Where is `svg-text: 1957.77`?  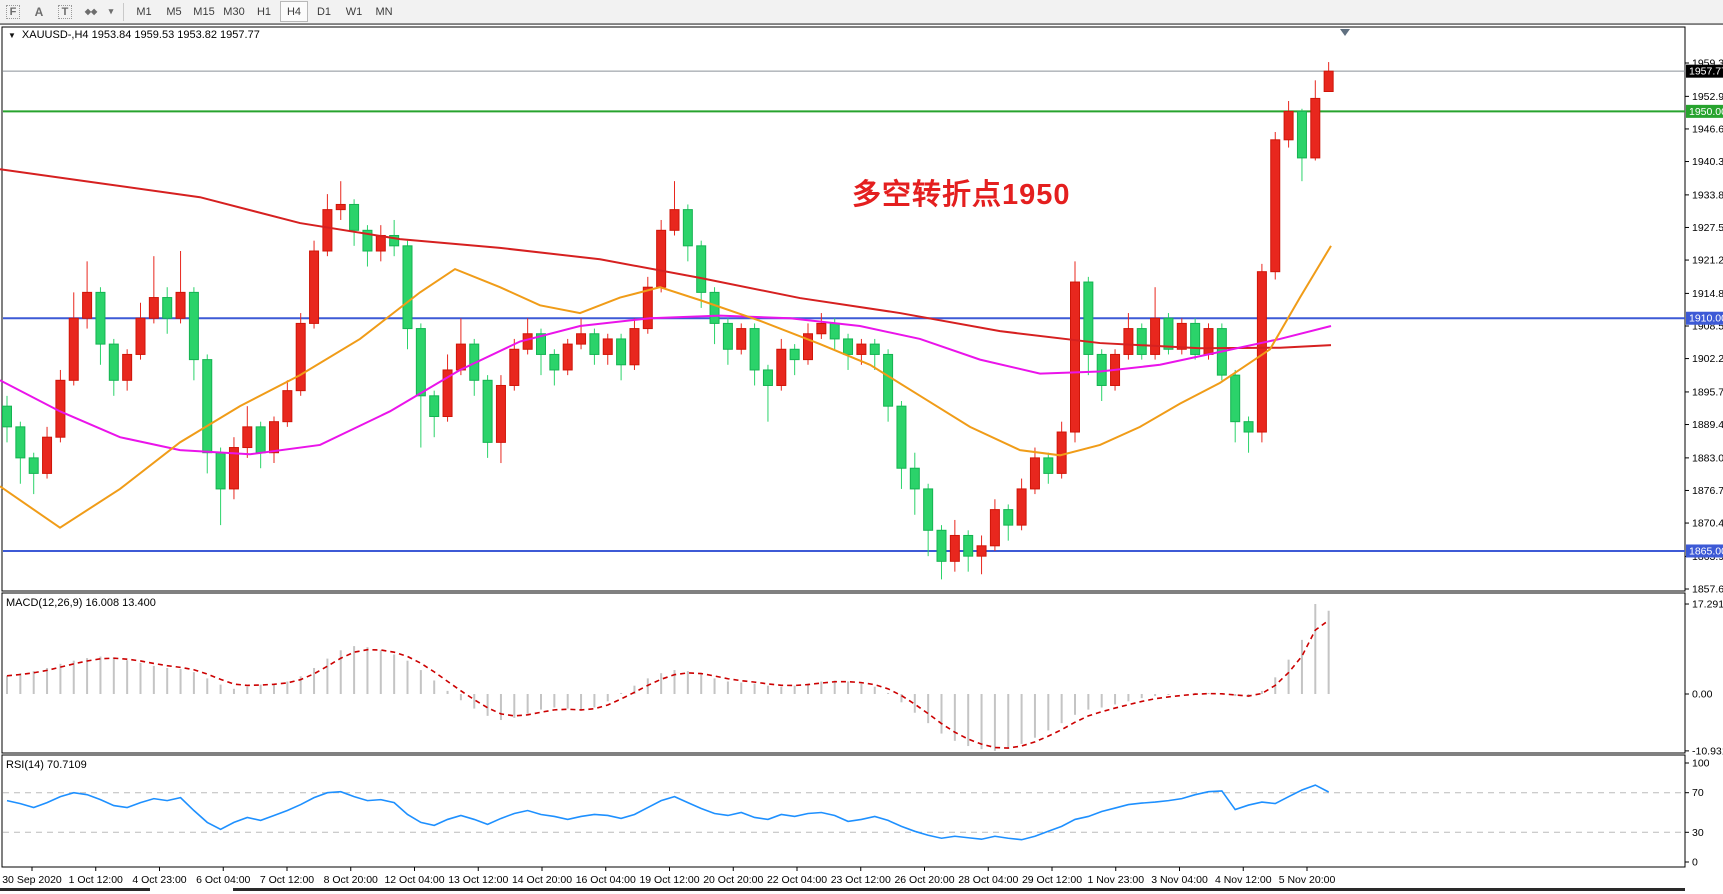
svg-text: 1957.77 is located at coordinates (1706, 72).